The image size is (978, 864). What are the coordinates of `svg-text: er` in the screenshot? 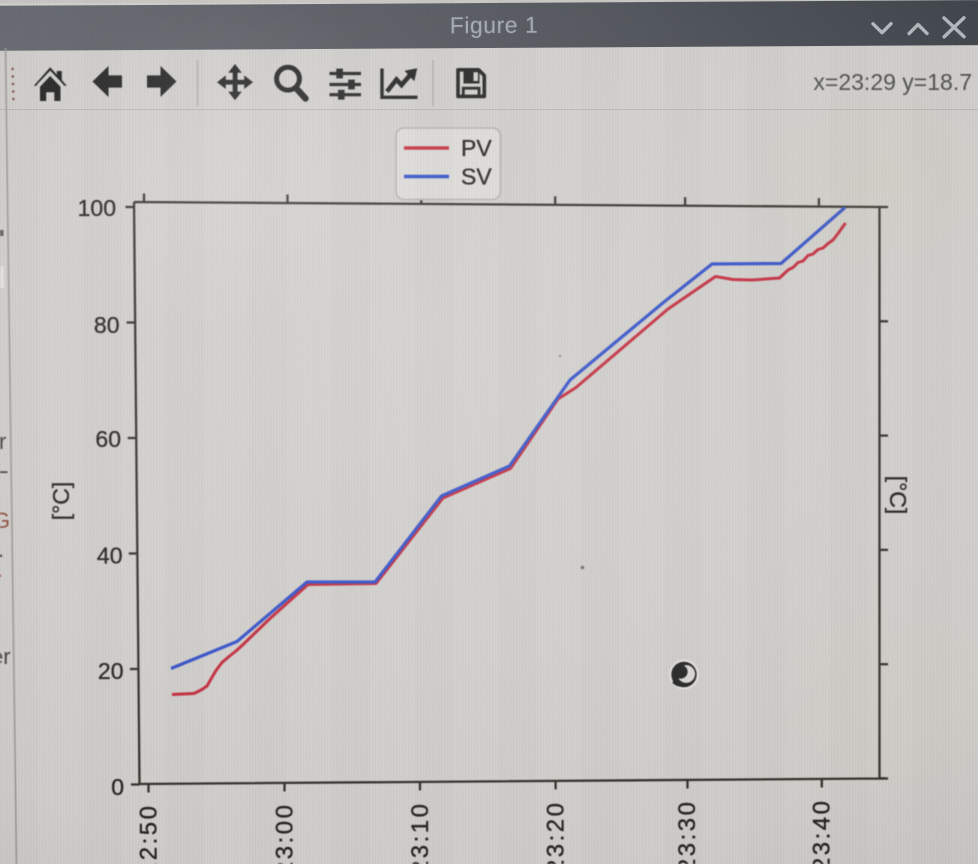 It's located at (5, 656).